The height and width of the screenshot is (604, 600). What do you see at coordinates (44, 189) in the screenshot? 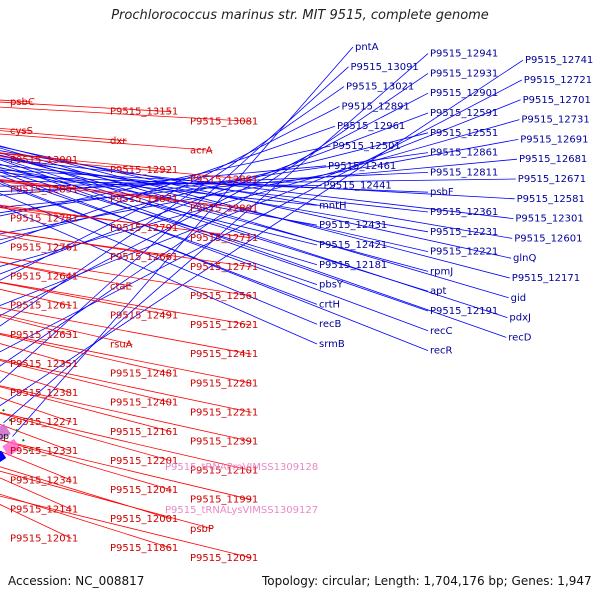
I see `forward-gene-label: P9515_12851` at bounding box center [44, 189].